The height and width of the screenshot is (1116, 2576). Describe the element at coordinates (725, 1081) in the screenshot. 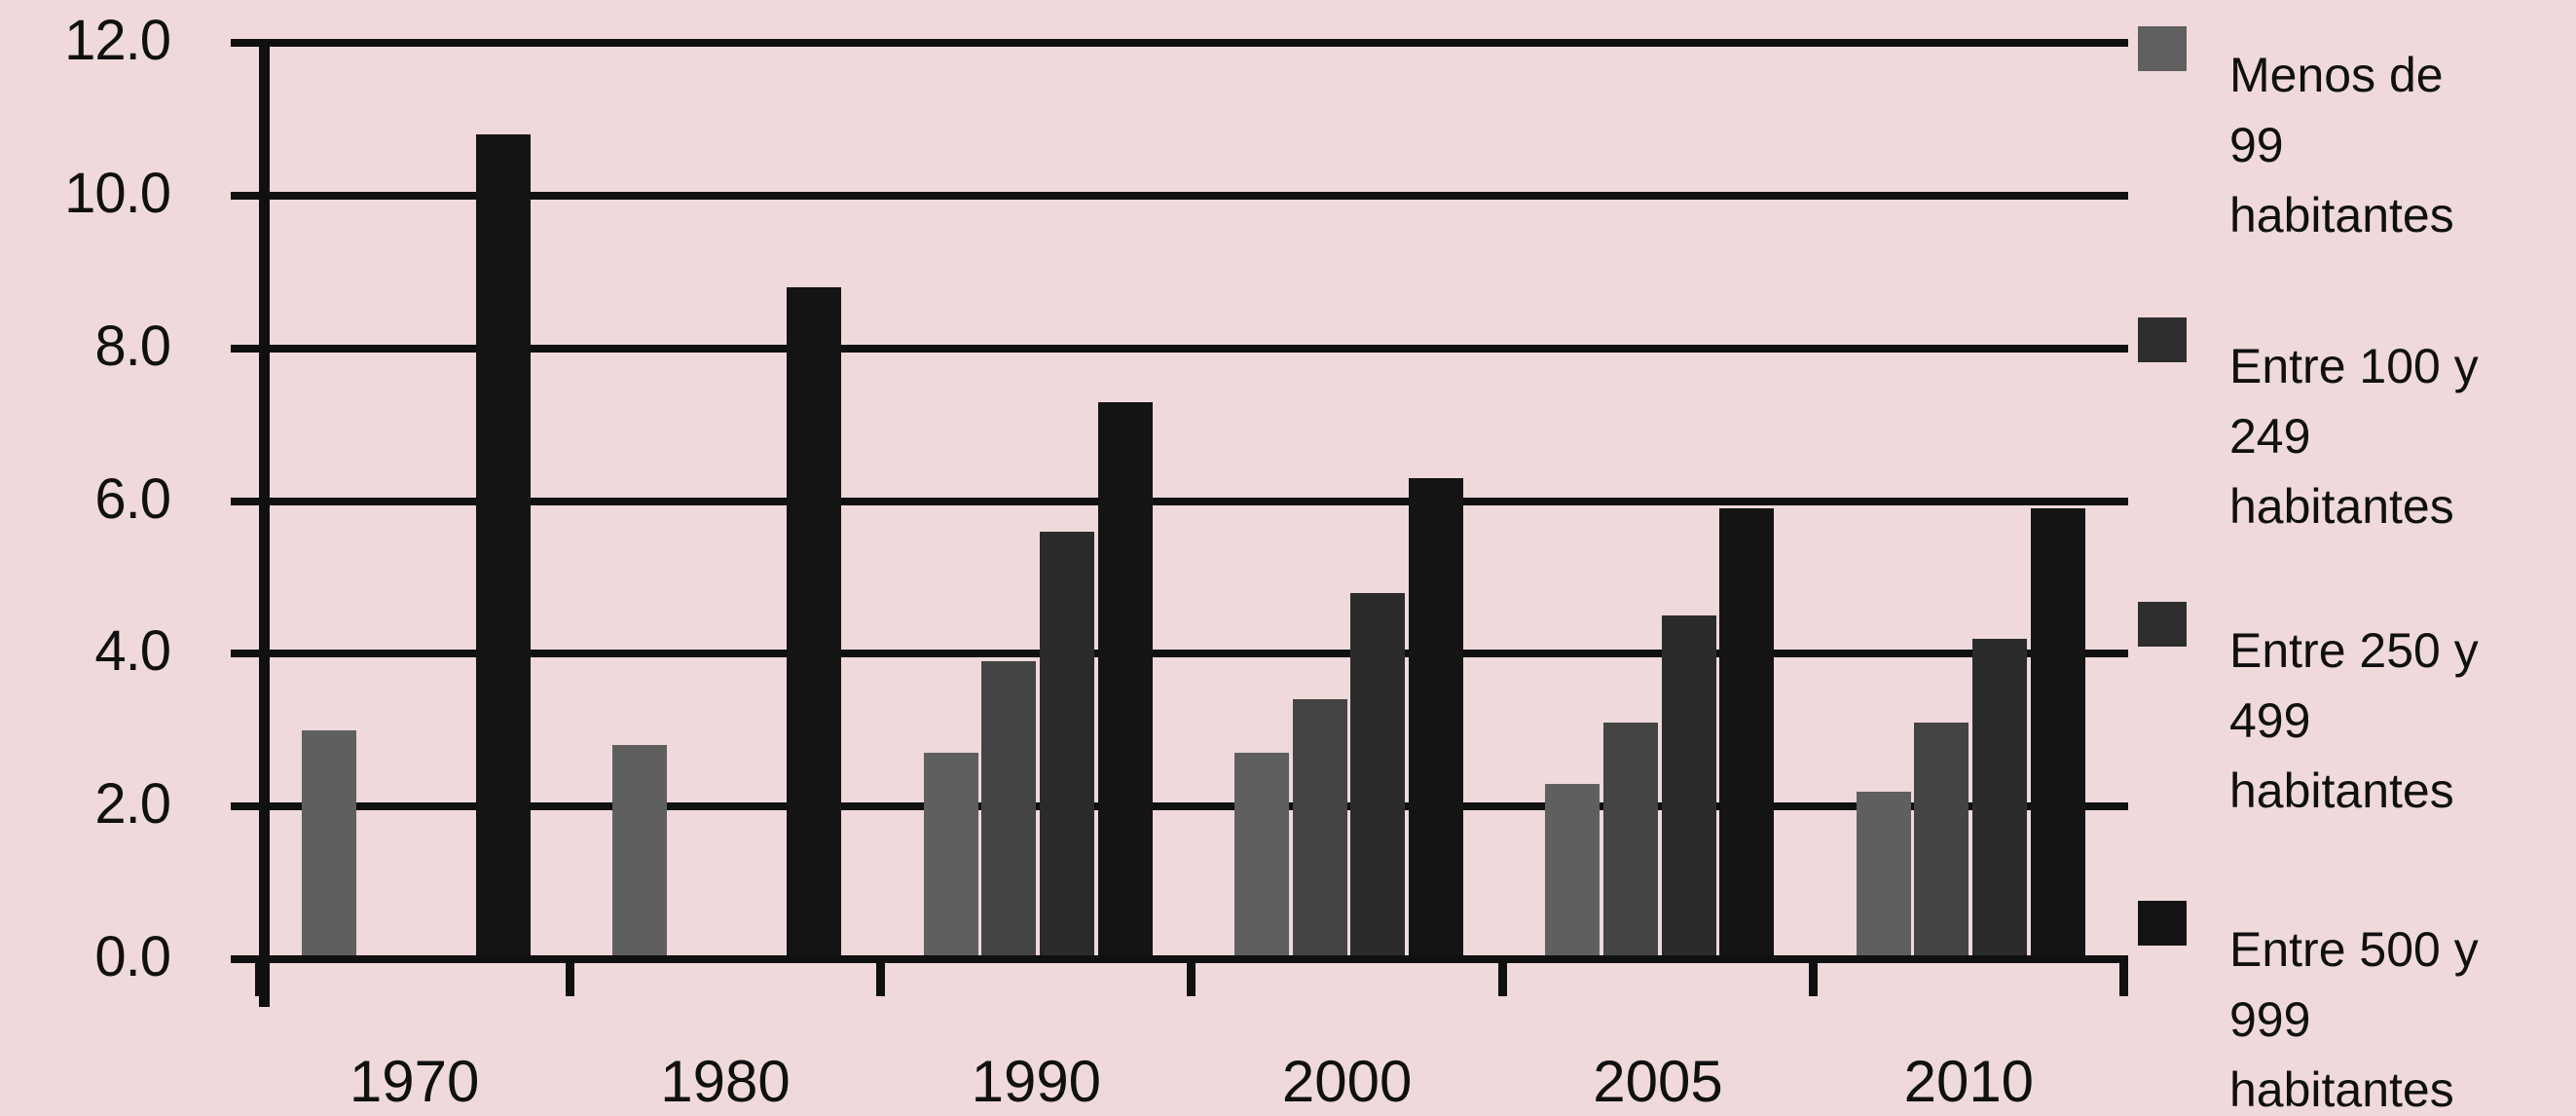

I see `x-axis-label-1980: 1980` at that location.